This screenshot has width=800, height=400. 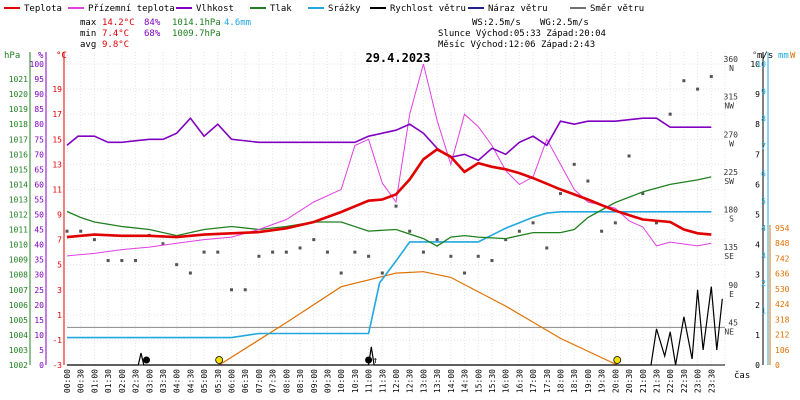 I want to click on x-tick-label: 07:30, so click(x=273, y=381).